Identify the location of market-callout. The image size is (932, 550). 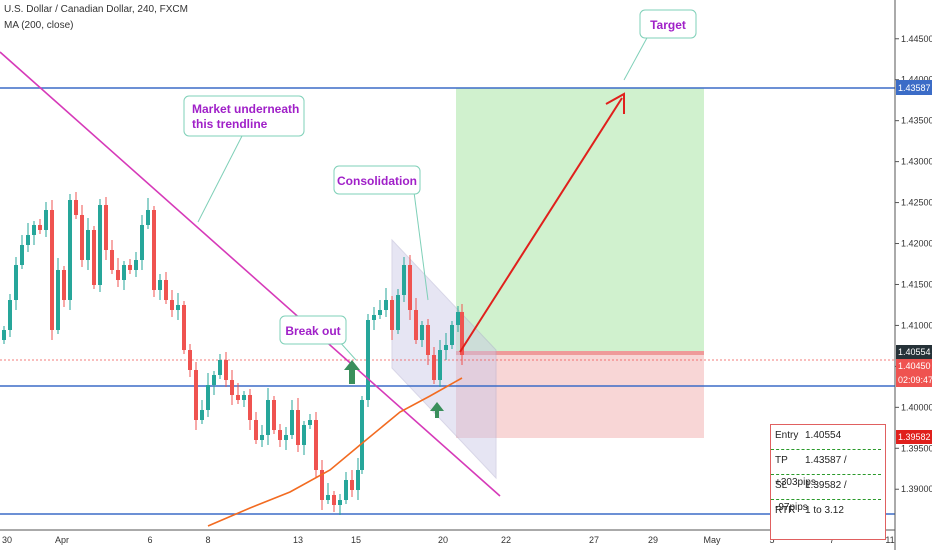
(244, 116).